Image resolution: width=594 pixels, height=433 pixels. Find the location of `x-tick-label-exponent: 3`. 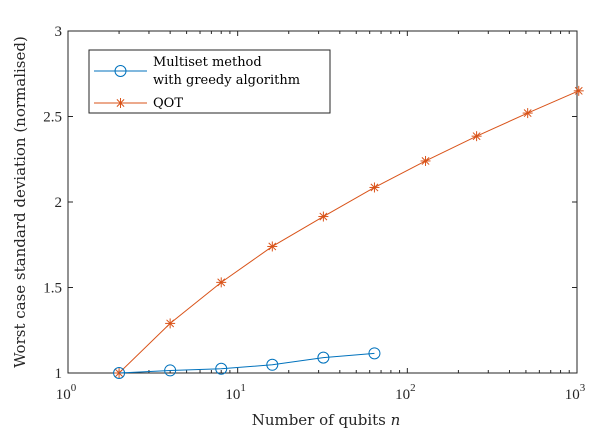

x-tick-label-exponent: 3 is located at coordinates (583, 388).